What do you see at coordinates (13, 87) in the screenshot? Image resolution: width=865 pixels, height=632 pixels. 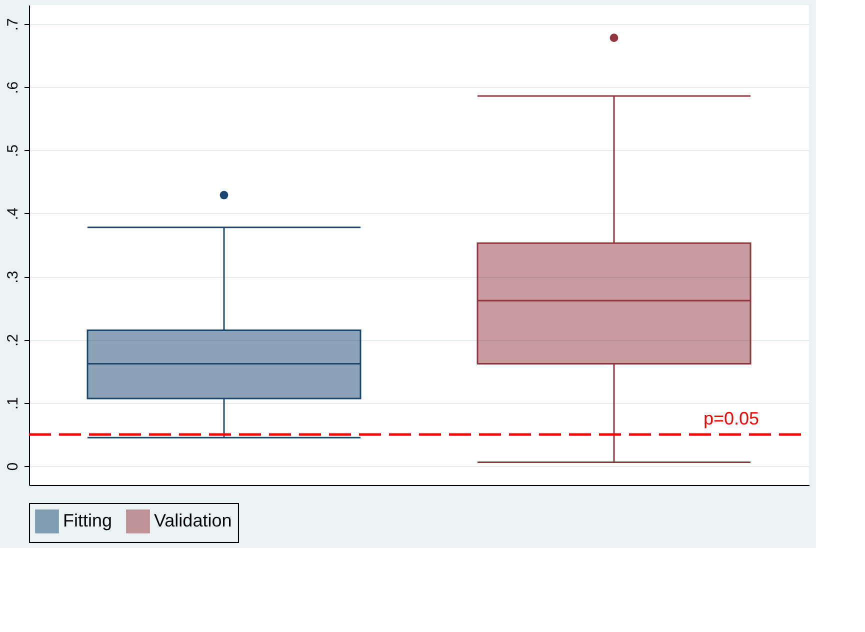 I see `y-tick-label: .6` at bounding box center [13, 87].